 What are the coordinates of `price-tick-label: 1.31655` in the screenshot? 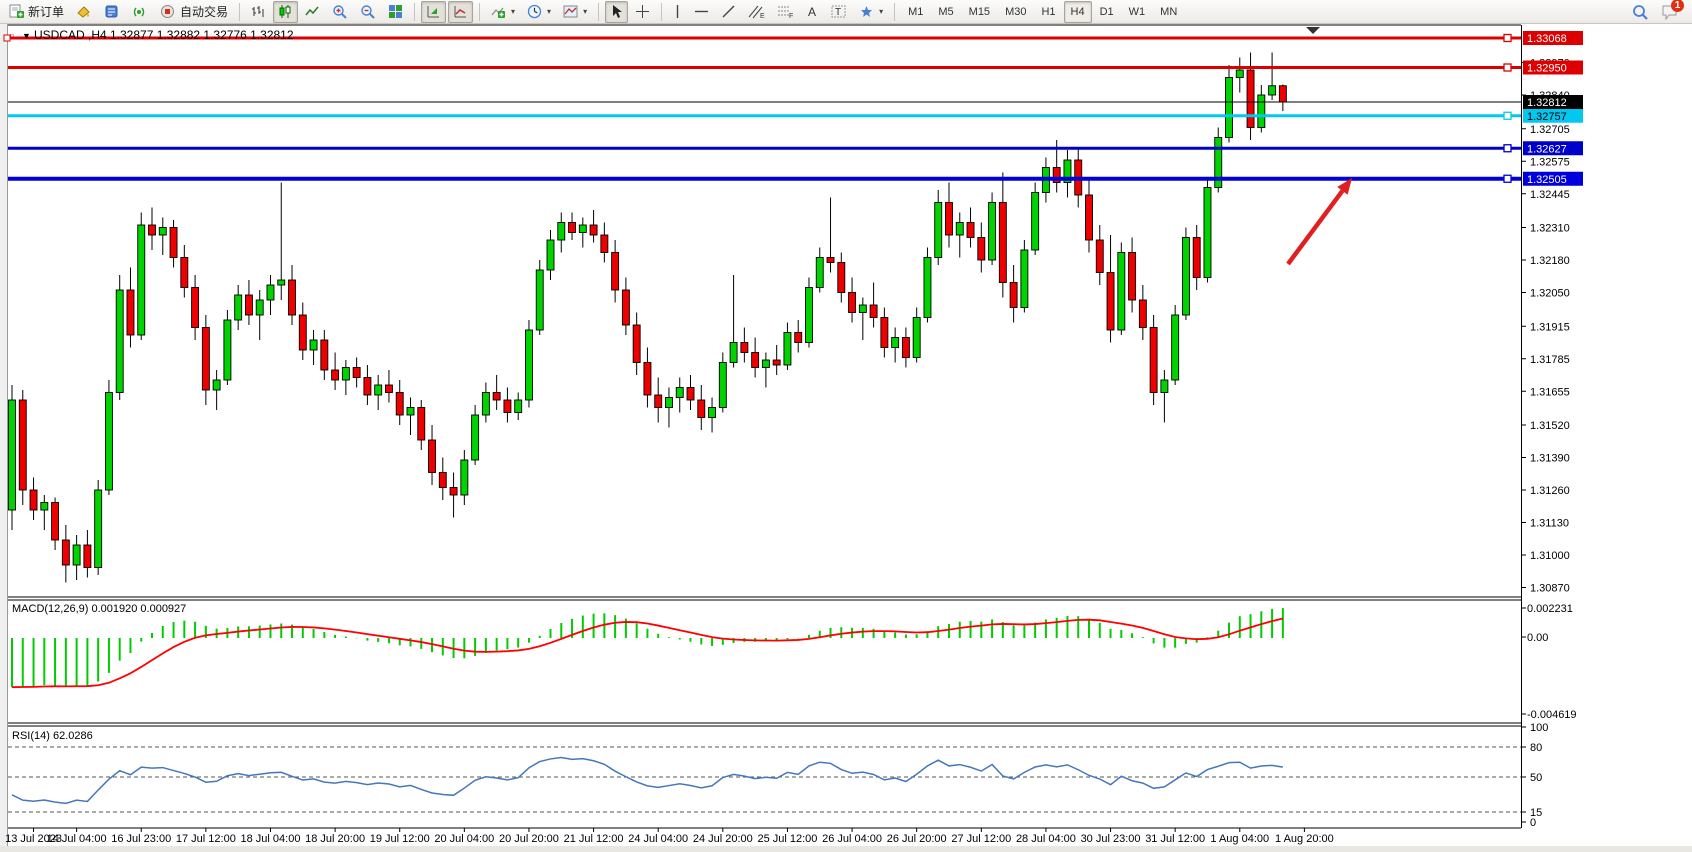 It's located at (1550, 392).